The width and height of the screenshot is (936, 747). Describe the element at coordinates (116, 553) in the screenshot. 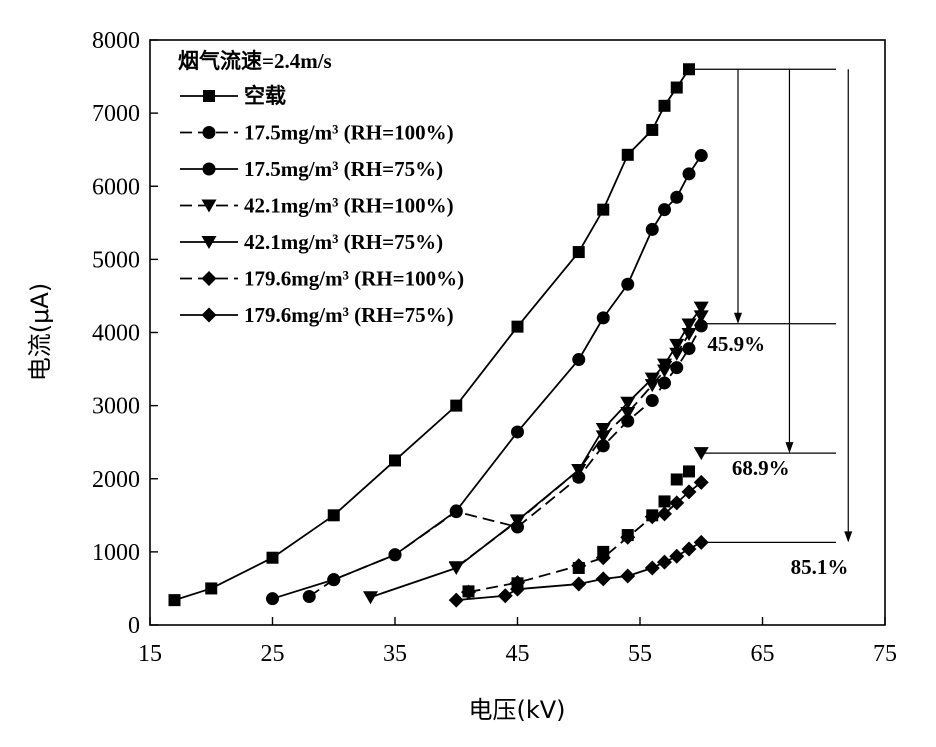

I see `y-tick-label: 1000` at that location.